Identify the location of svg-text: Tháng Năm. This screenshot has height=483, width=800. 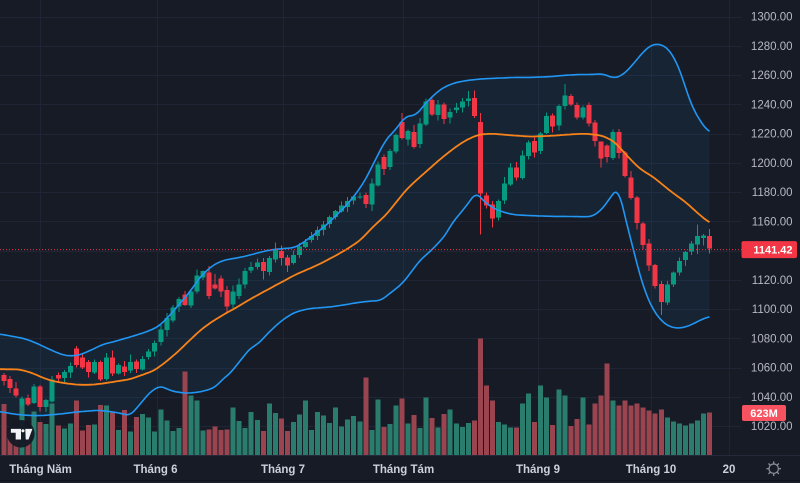
(40, 470).